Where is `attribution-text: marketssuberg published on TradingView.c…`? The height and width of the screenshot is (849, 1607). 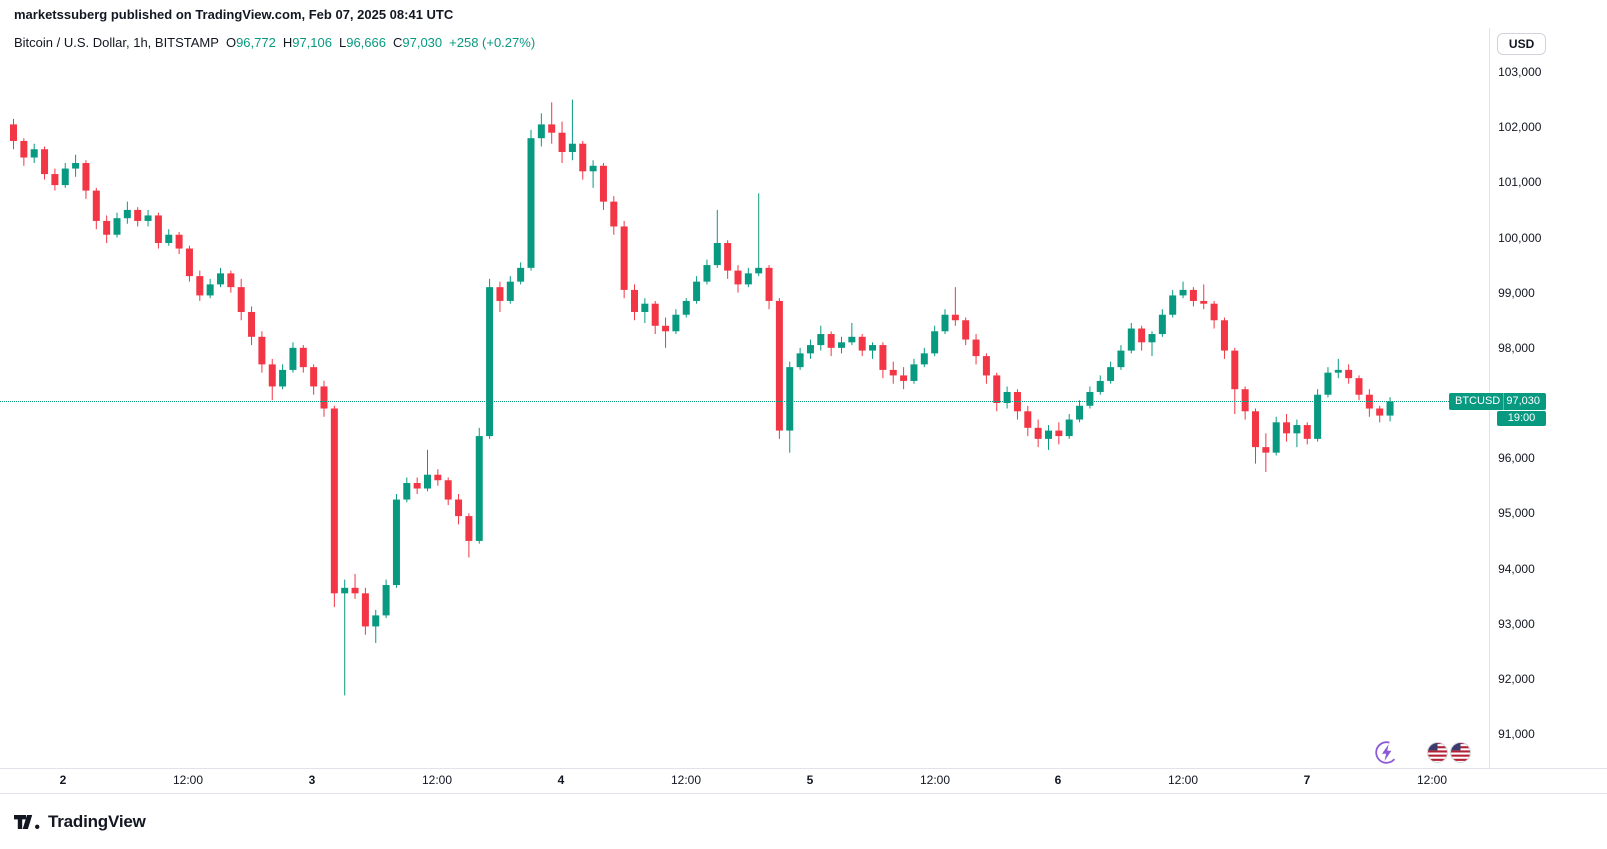
attribution-text: marketssuberg published on TradingView.c… is located at coordinates (234, 14).